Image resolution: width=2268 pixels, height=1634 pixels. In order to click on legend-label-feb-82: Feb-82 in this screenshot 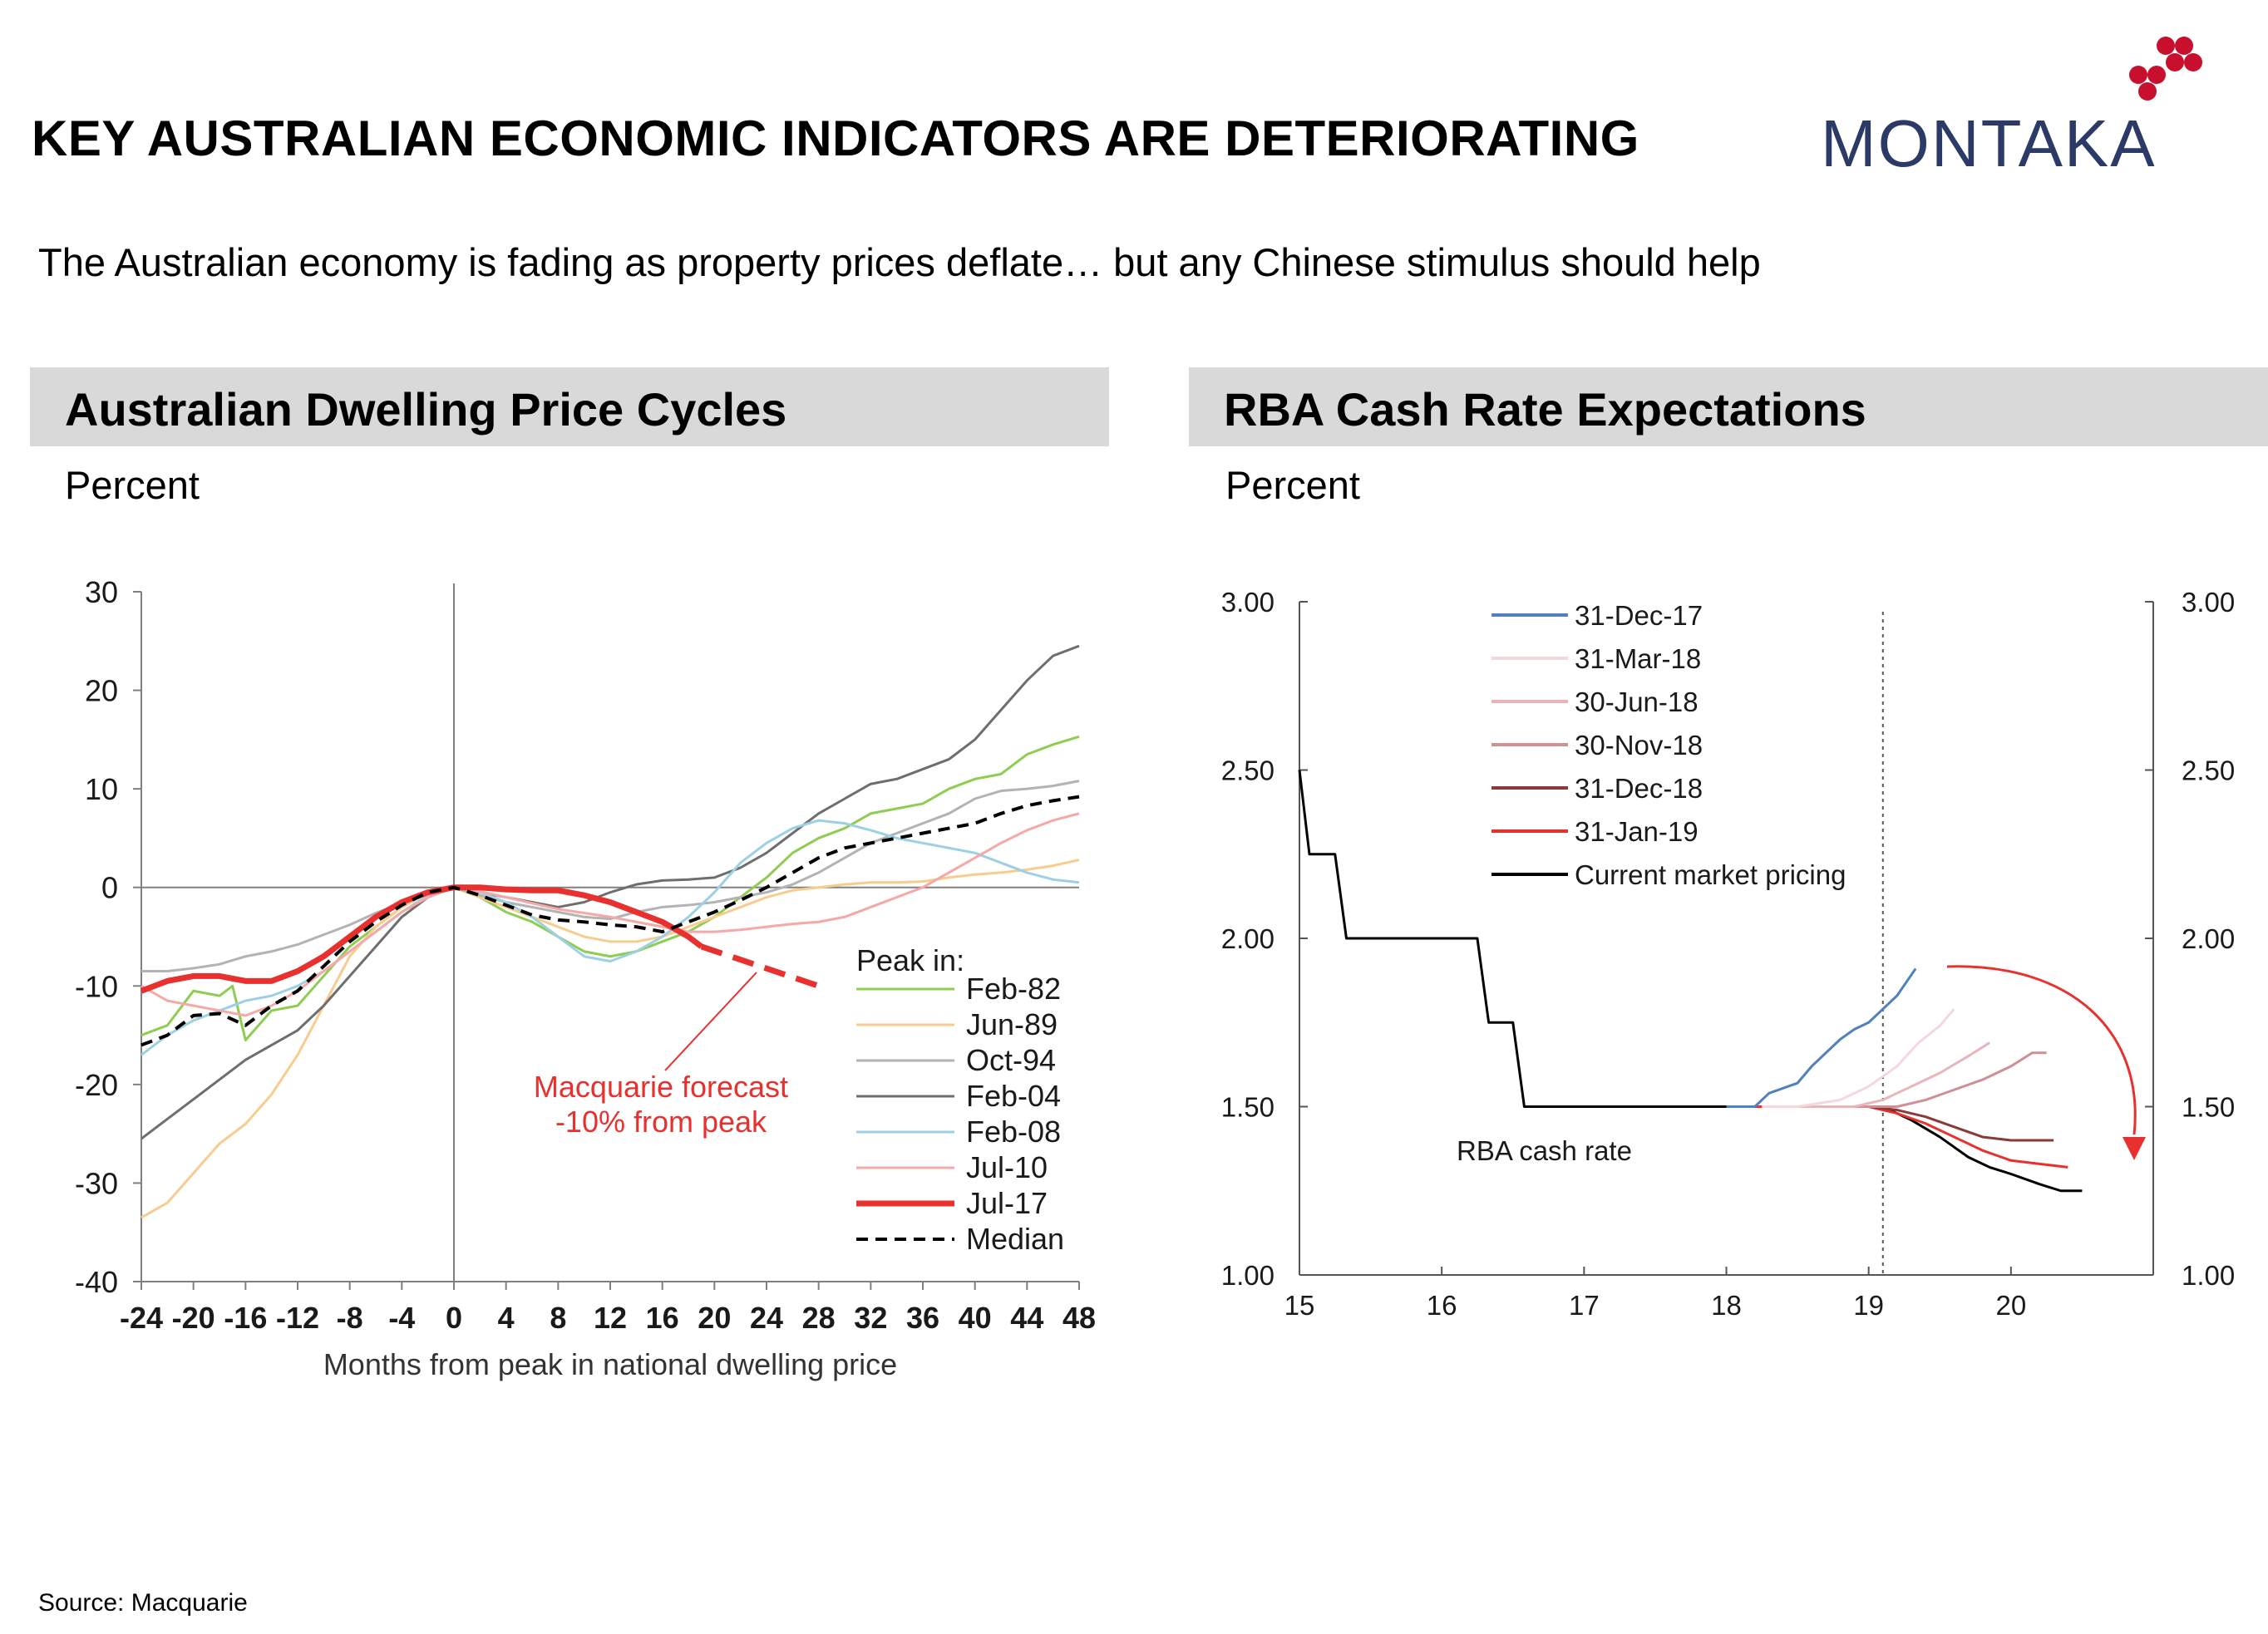, I will do `click(1014, 989)`.